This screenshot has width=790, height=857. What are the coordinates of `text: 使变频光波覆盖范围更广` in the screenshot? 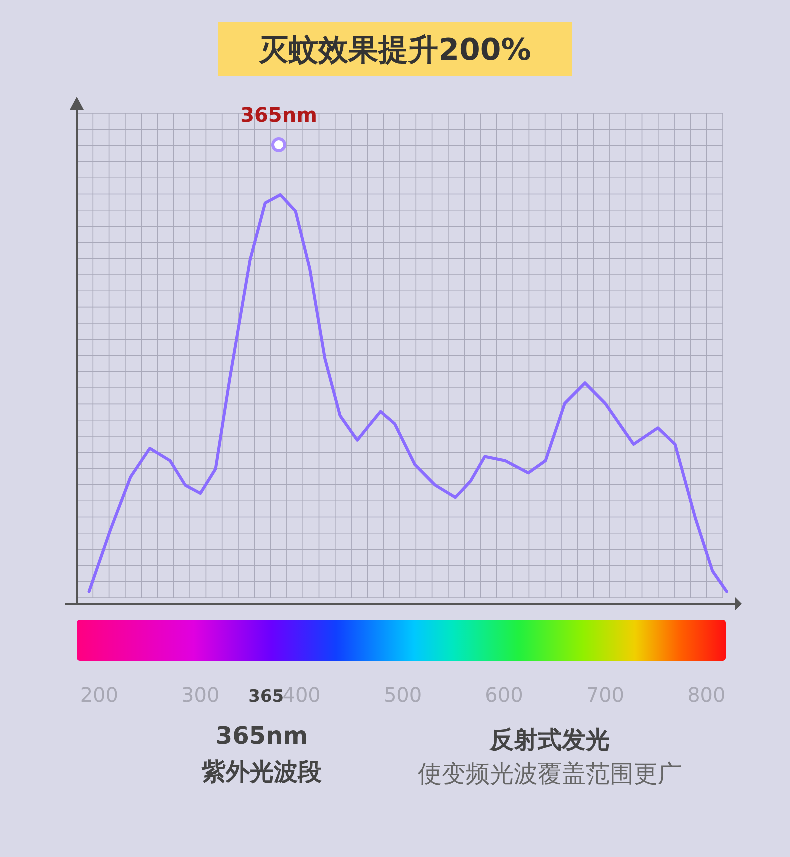 It's located at (550, 774).